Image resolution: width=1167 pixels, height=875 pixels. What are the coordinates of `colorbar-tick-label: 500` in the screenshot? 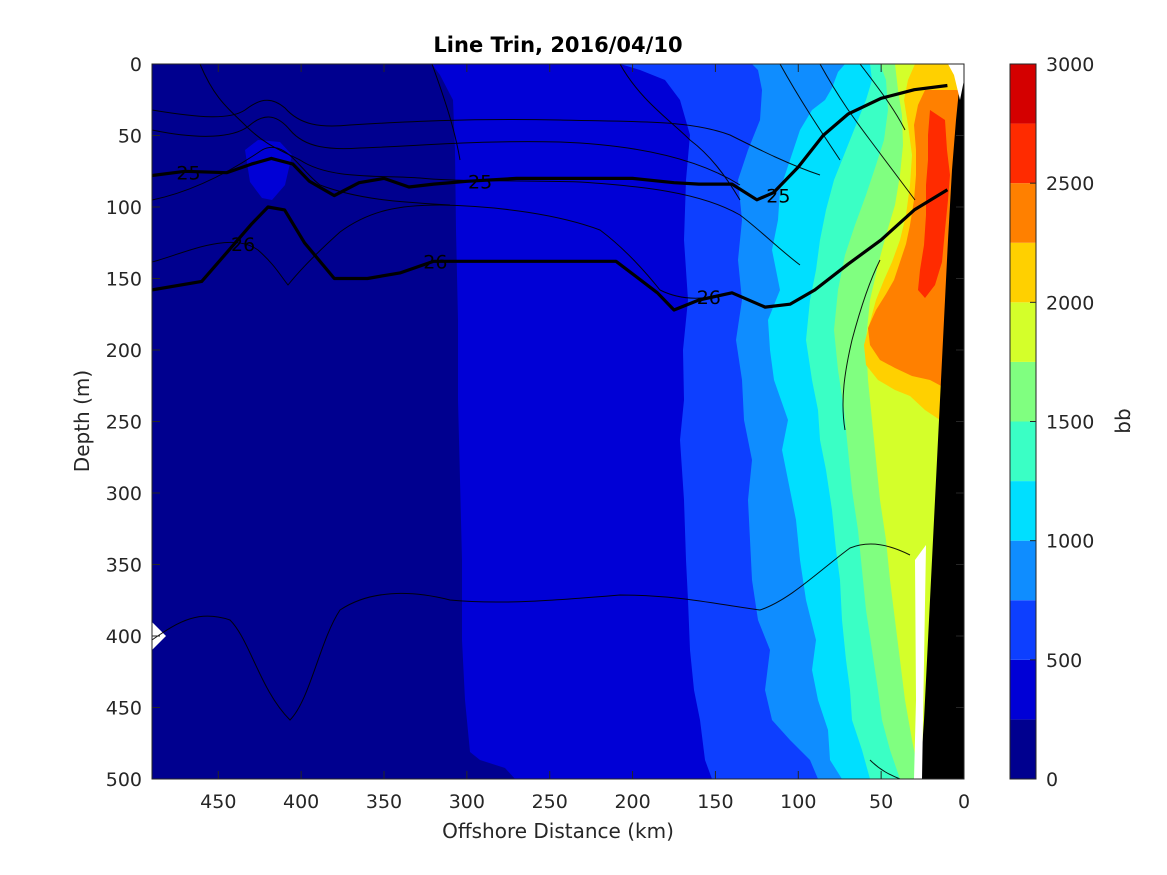 It's located at (1064, 661).